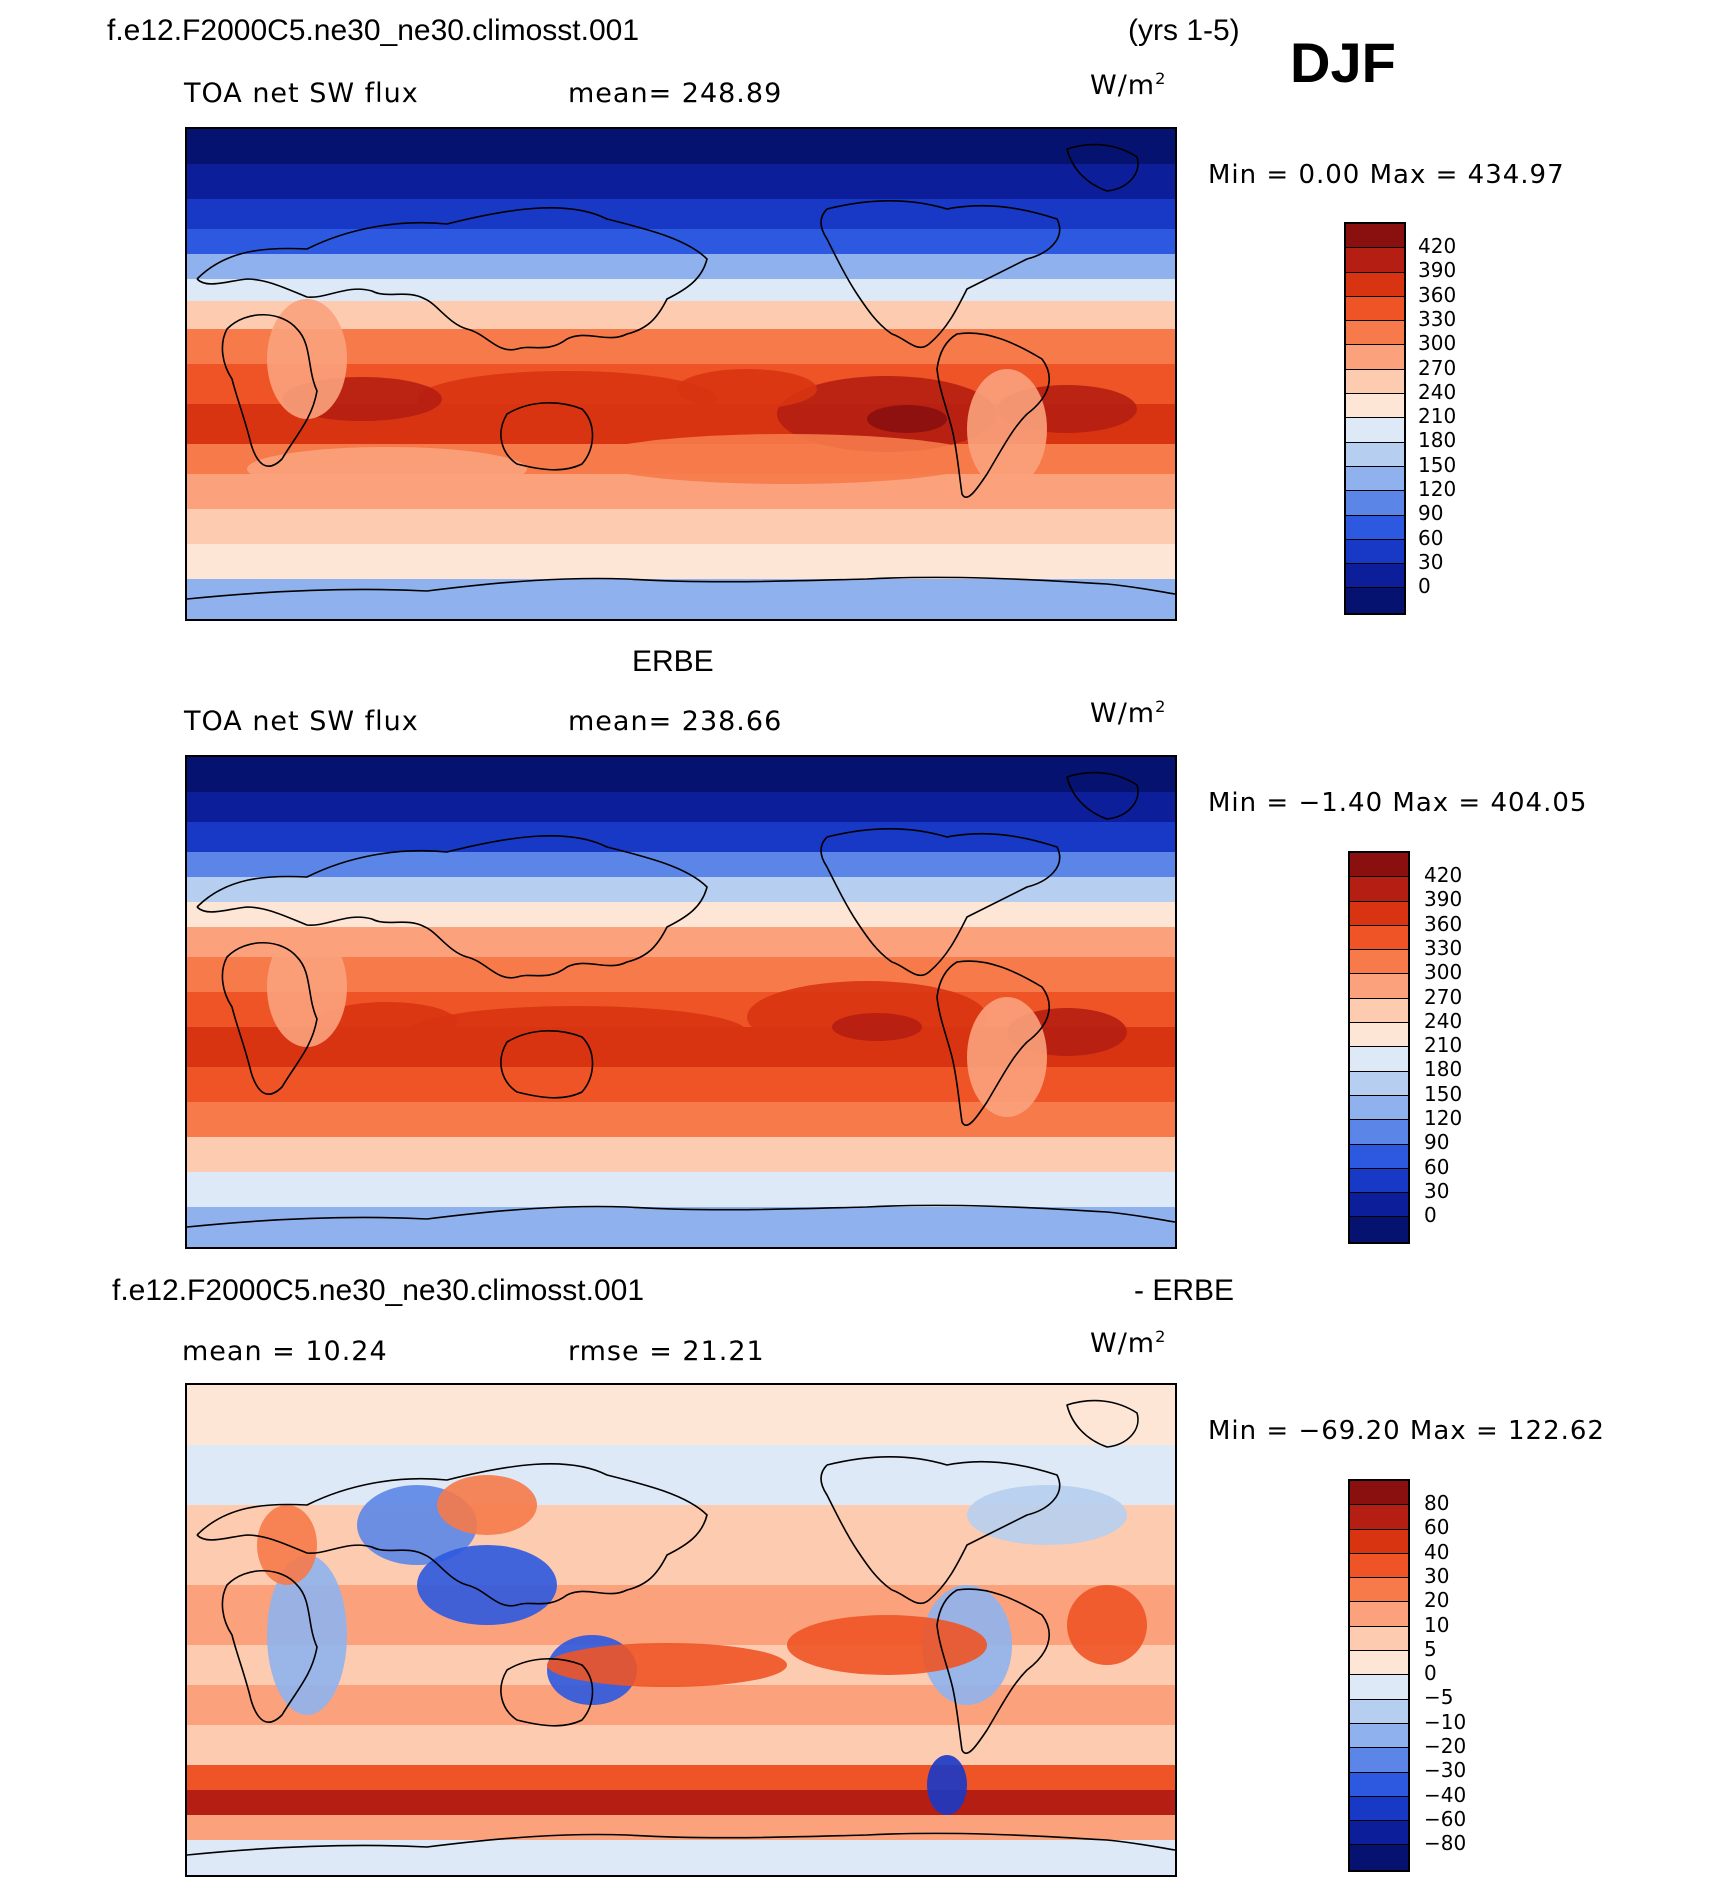 The image size is (1710, 1886). What do you see at coordinates (1184, 1290) in the screenshot?
I see `panel3-title-right: - ERBE` at bounding box center [1184, 1290].